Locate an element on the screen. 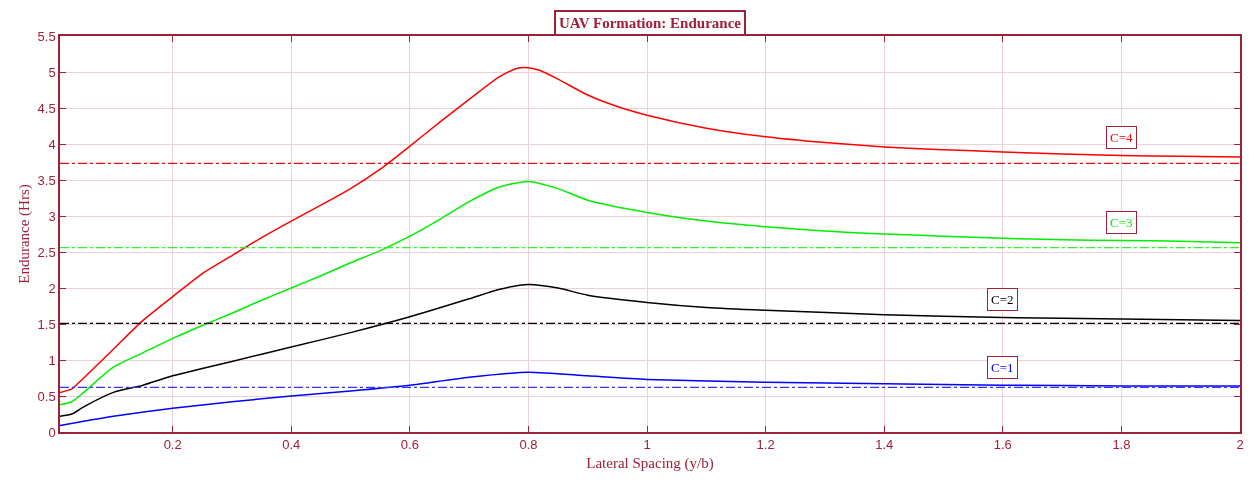 This screenshot has height=482, width=1255. y-axis-title: Endurance (Hrs) is located at coordinates (25, 234).